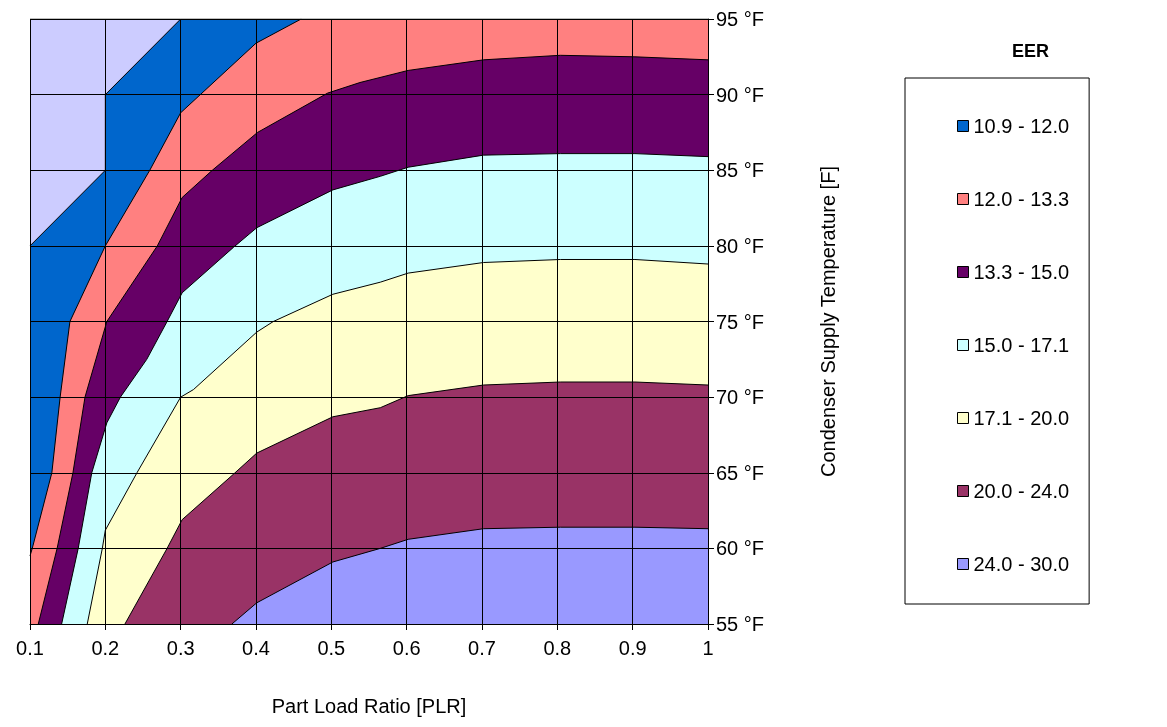 The width and height of the screenshot is (1167, 727). Describe the element at coordinates (30, 648) in the screenshot. I see `x-tick-label: 0.1` at that location.